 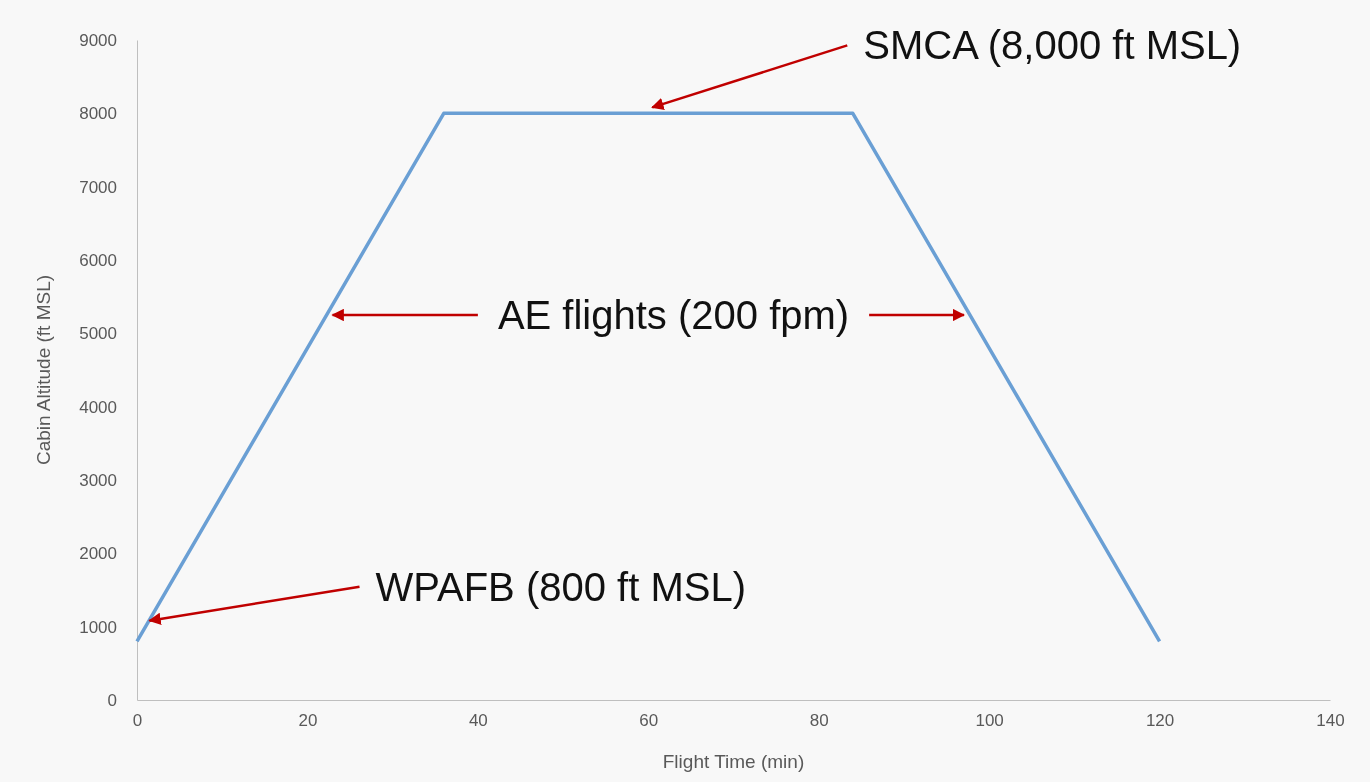 What do you see at coordinates (1052, 45) in the screenshot?
I see `annotation: SMCA (8,000 ft MSL)` at bounding box center [1052, 45].